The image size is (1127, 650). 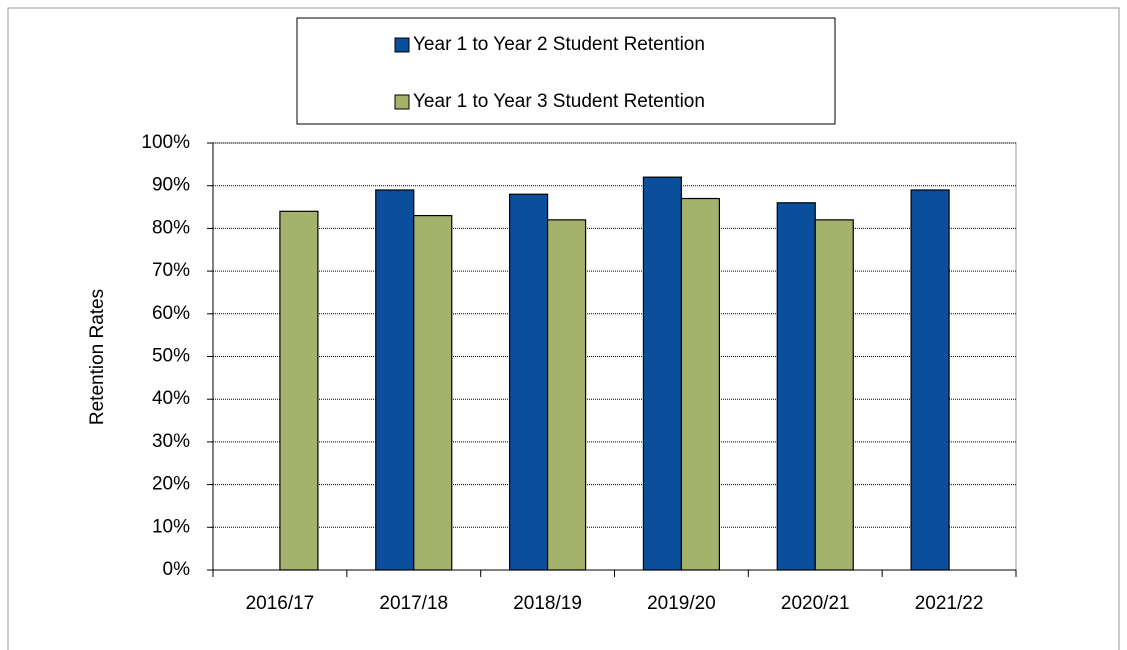 What do you see at coordinates (280, 603) in the screenshot?
I see `x-tick-label: 2016/17` at bounding box center [280, 603].